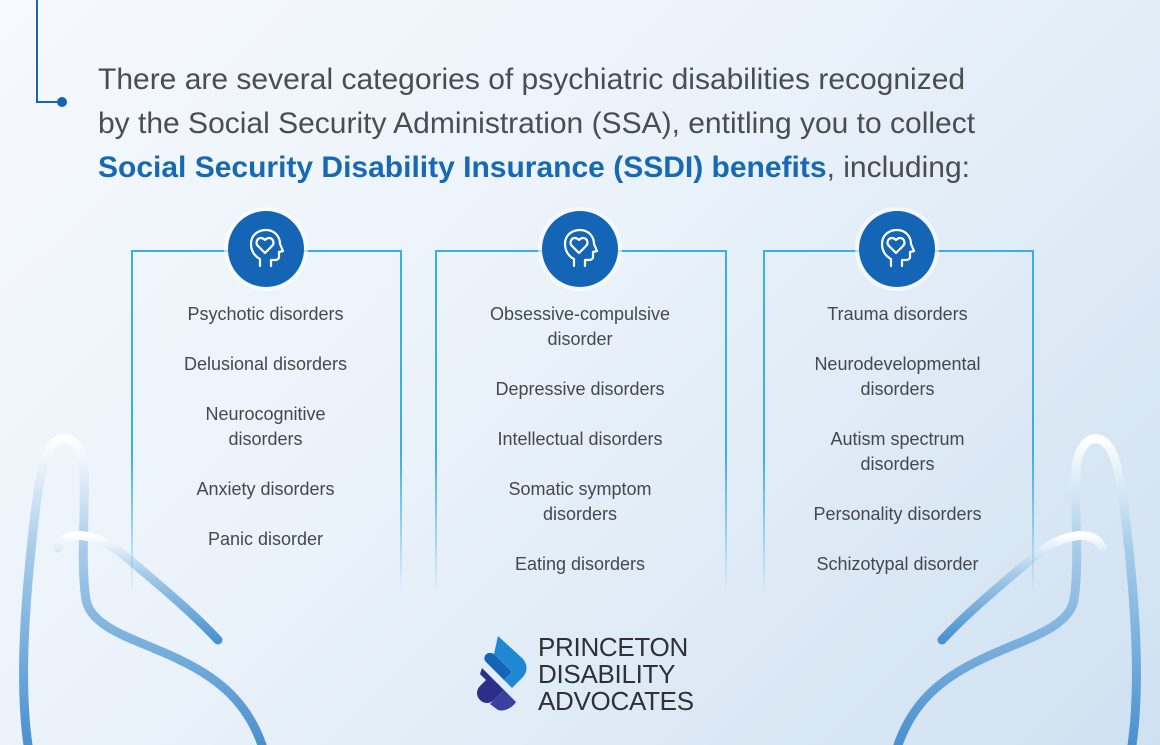 The height and width of the screenshot is (745, 1160). I want to click on logo-mark, so click(502, 673).